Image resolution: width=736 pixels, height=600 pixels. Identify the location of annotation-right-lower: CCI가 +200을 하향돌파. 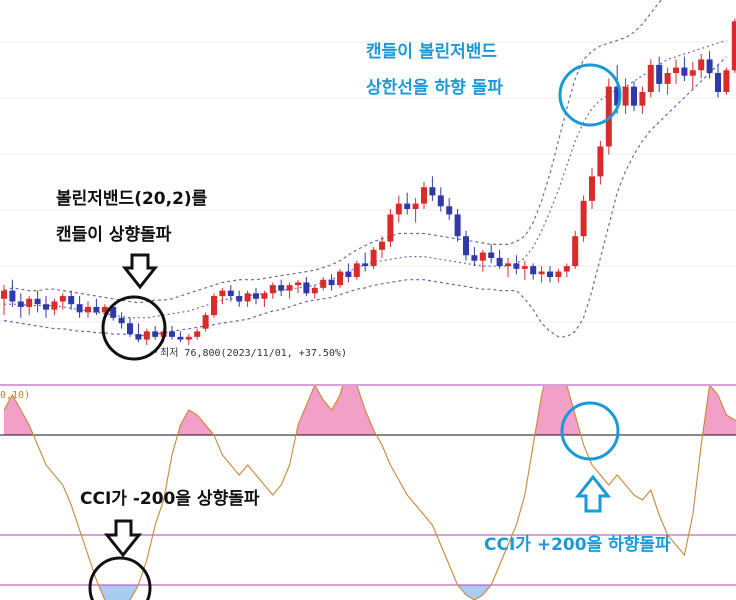
(577, 544).